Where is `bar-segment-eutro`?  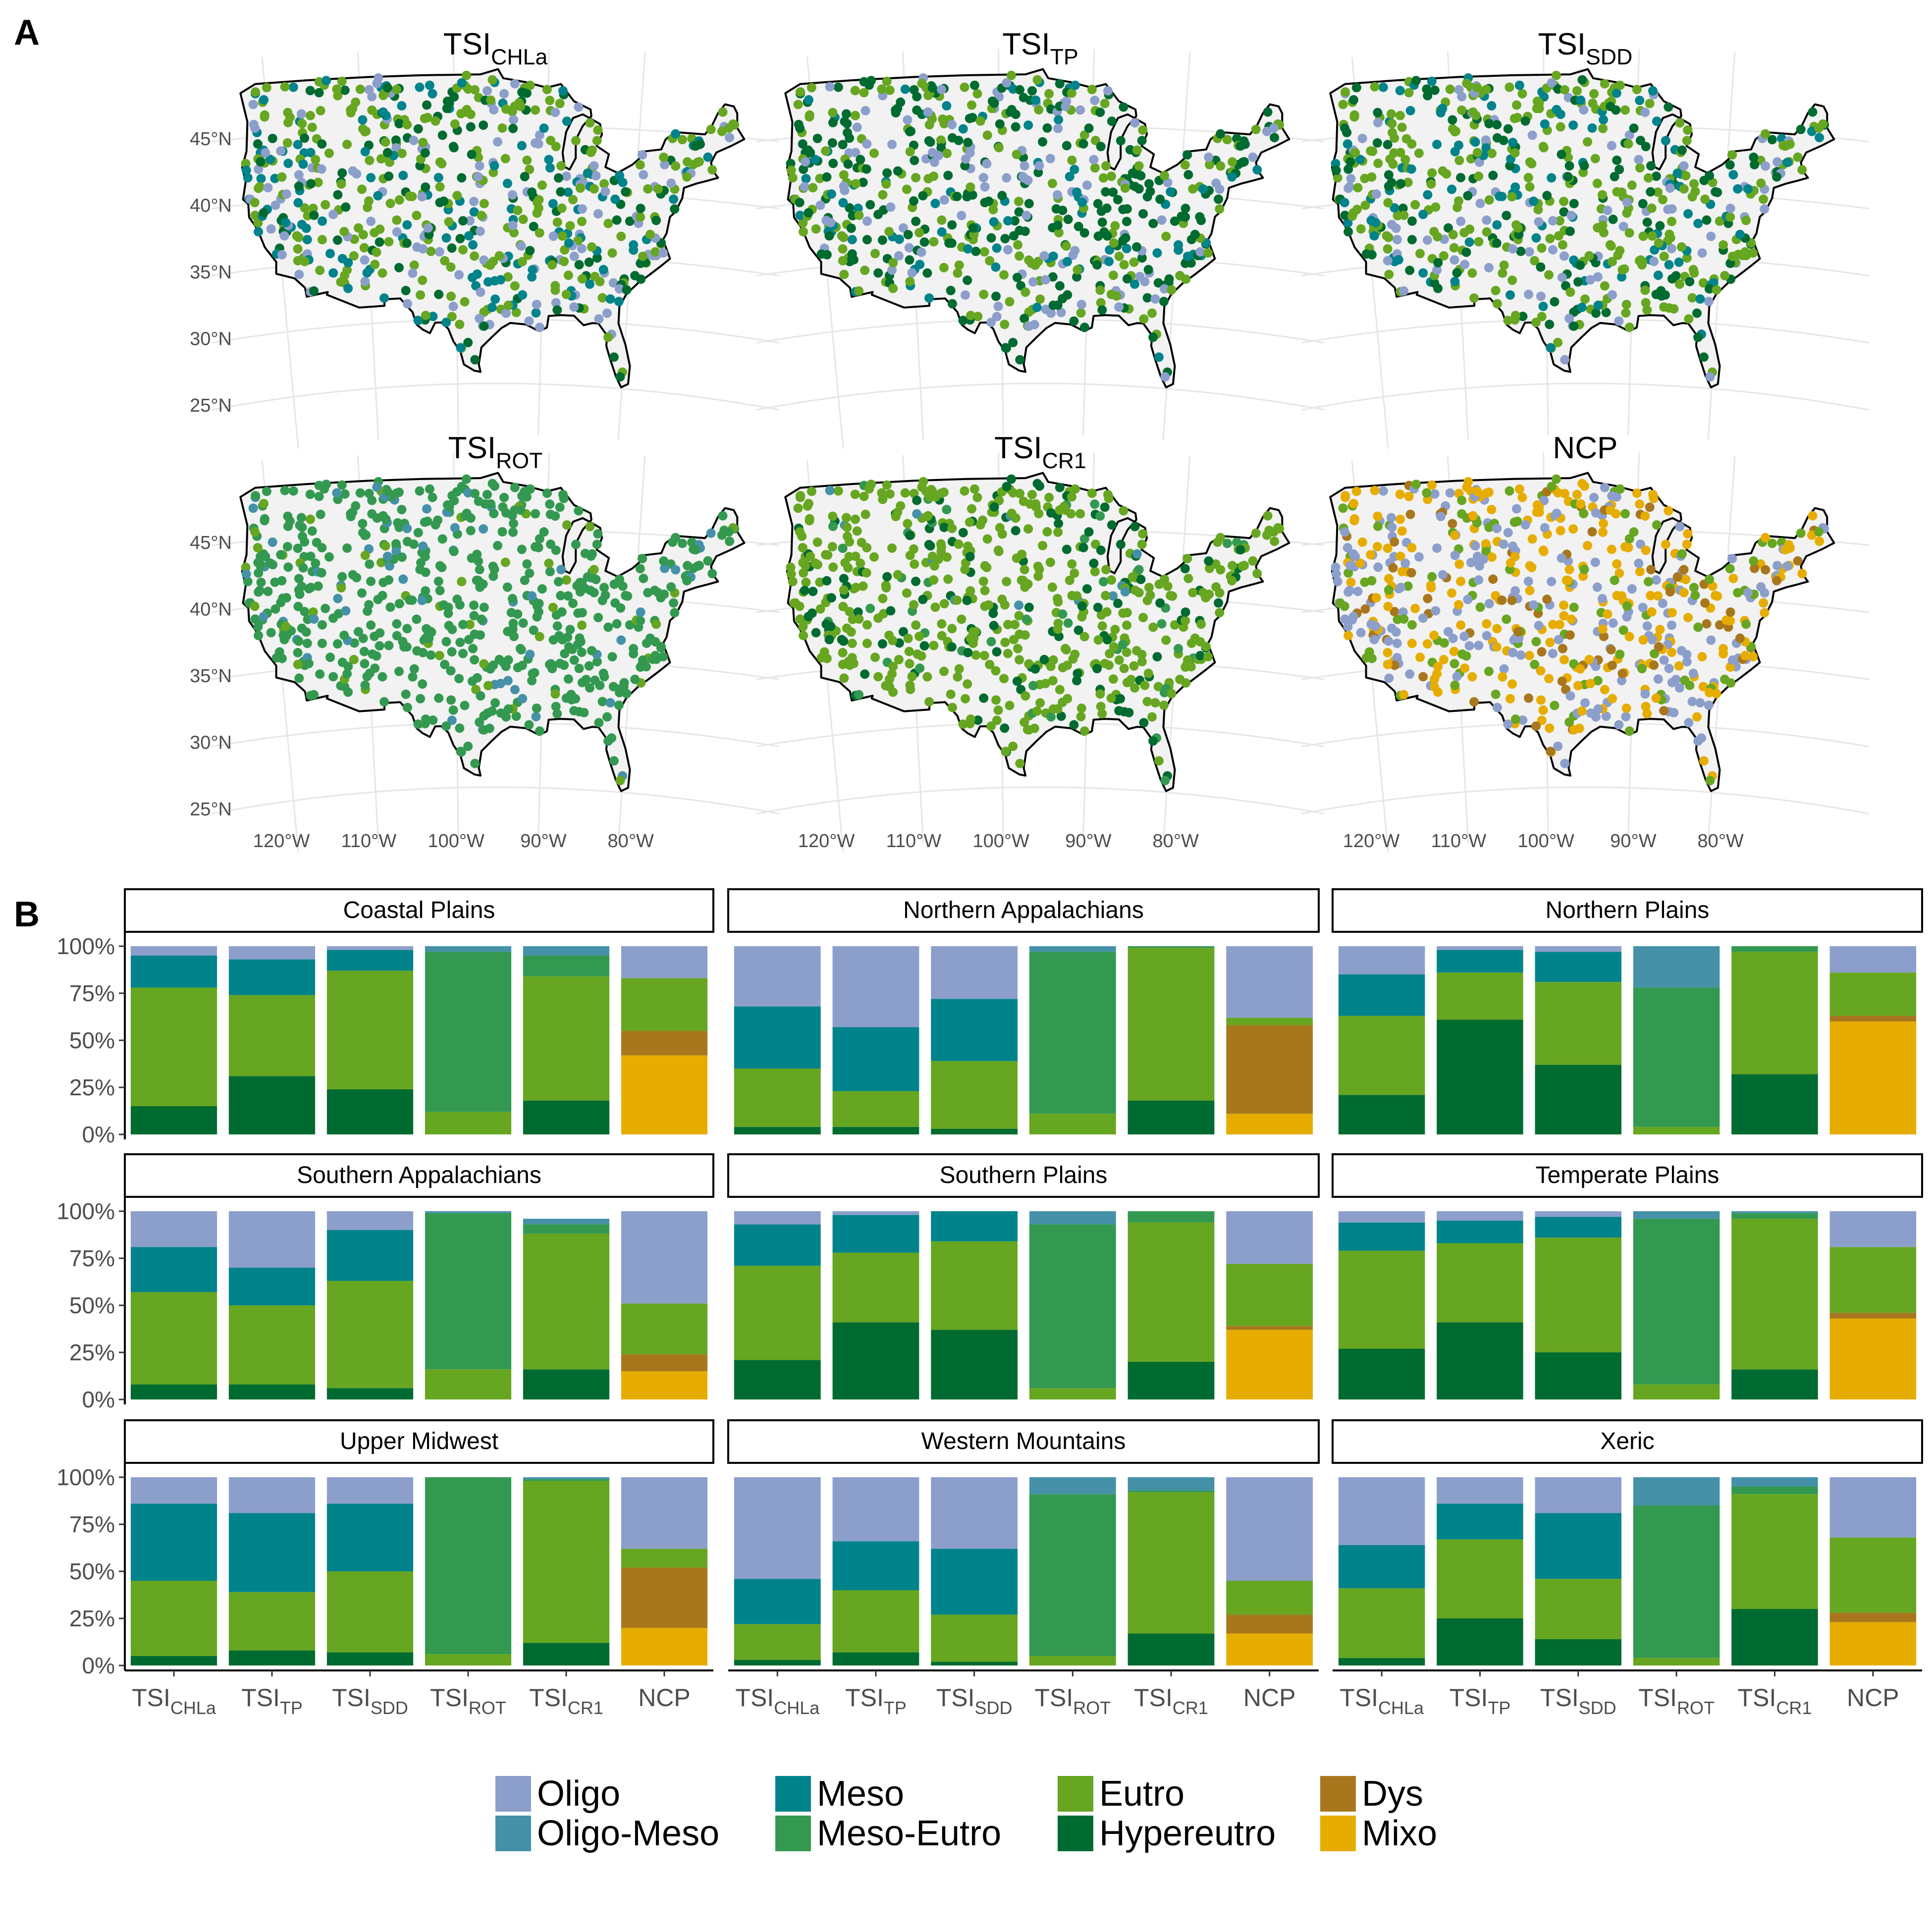
bar-segment-eutro is located at coordinates (1171, 1292).